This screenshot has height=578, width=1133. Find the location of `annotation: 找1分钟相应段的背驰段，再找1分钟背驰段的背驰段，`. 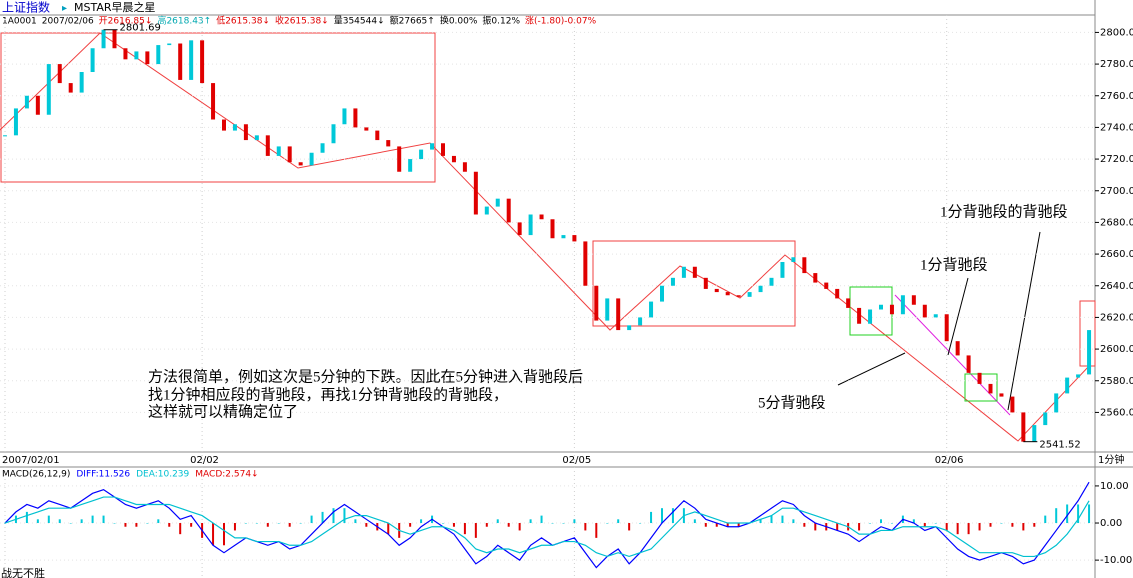

annotation: 找1分钟相应段的背驰段，再找1分钟背驰段的背驰段， is located at coordinates (328, 394).